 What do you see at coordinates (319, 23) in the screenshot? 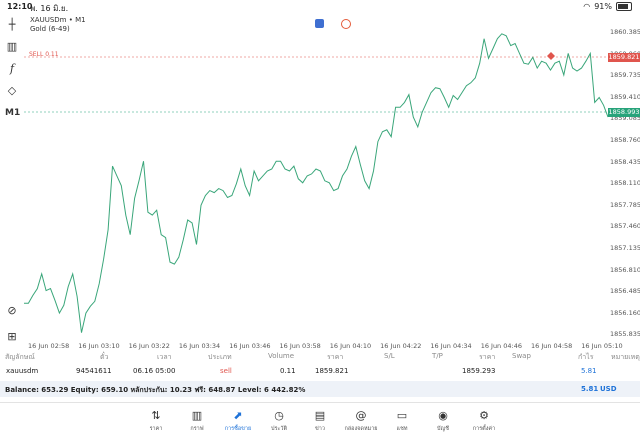
I see `one-click-trading-icon` at bounding box center [319, 23].